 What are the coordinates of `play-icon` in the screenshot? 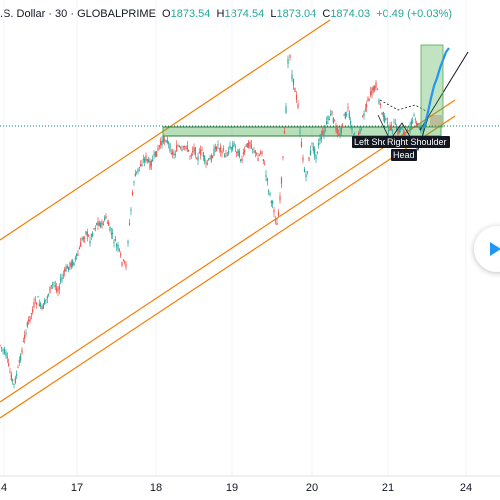 It's located at (495, 249).